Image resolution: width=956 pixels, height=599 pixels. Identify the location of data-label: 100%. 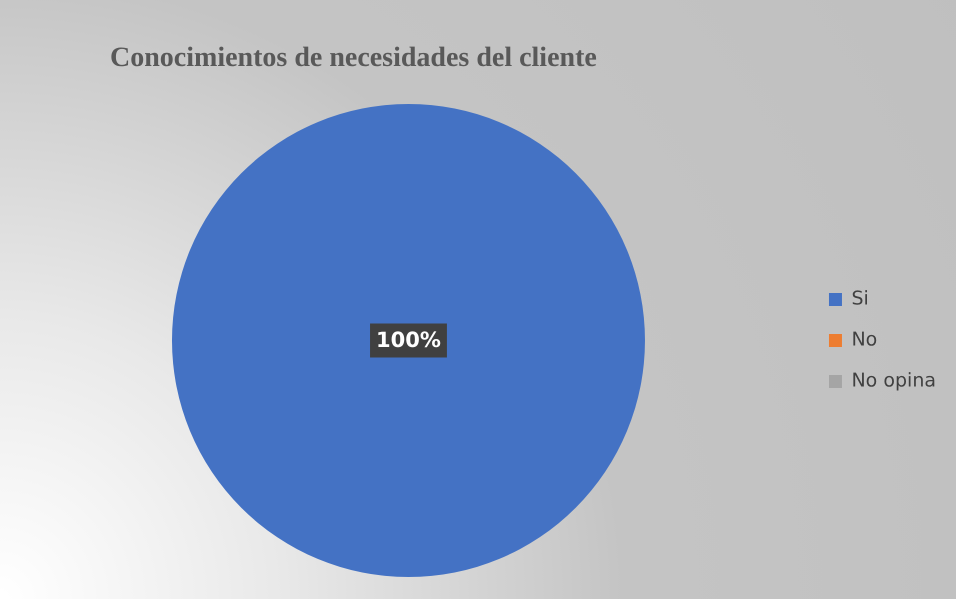
(408, 340).